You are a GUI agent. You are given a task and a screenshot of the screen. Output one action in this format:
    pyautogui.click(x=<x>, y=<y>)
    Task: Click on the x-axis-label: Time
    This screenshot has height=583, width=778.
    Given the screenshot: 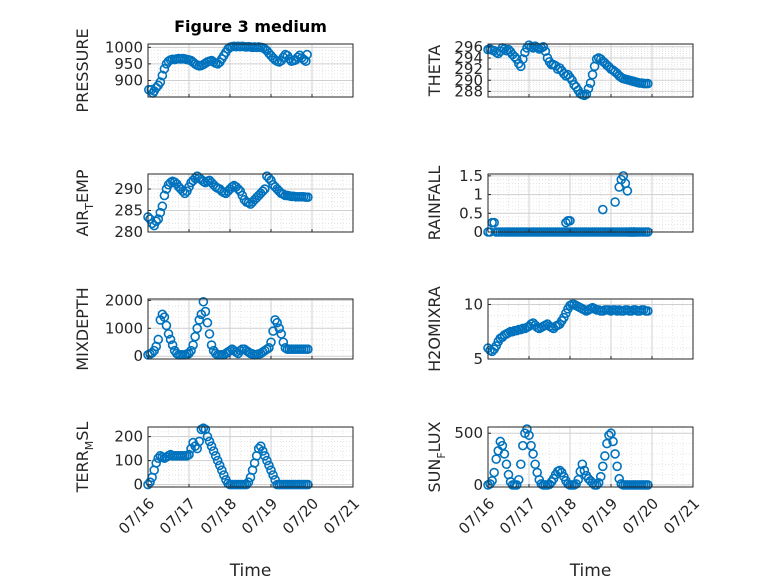 What is the action you would take?
    pyautogui.click(x=590, y=571)
    